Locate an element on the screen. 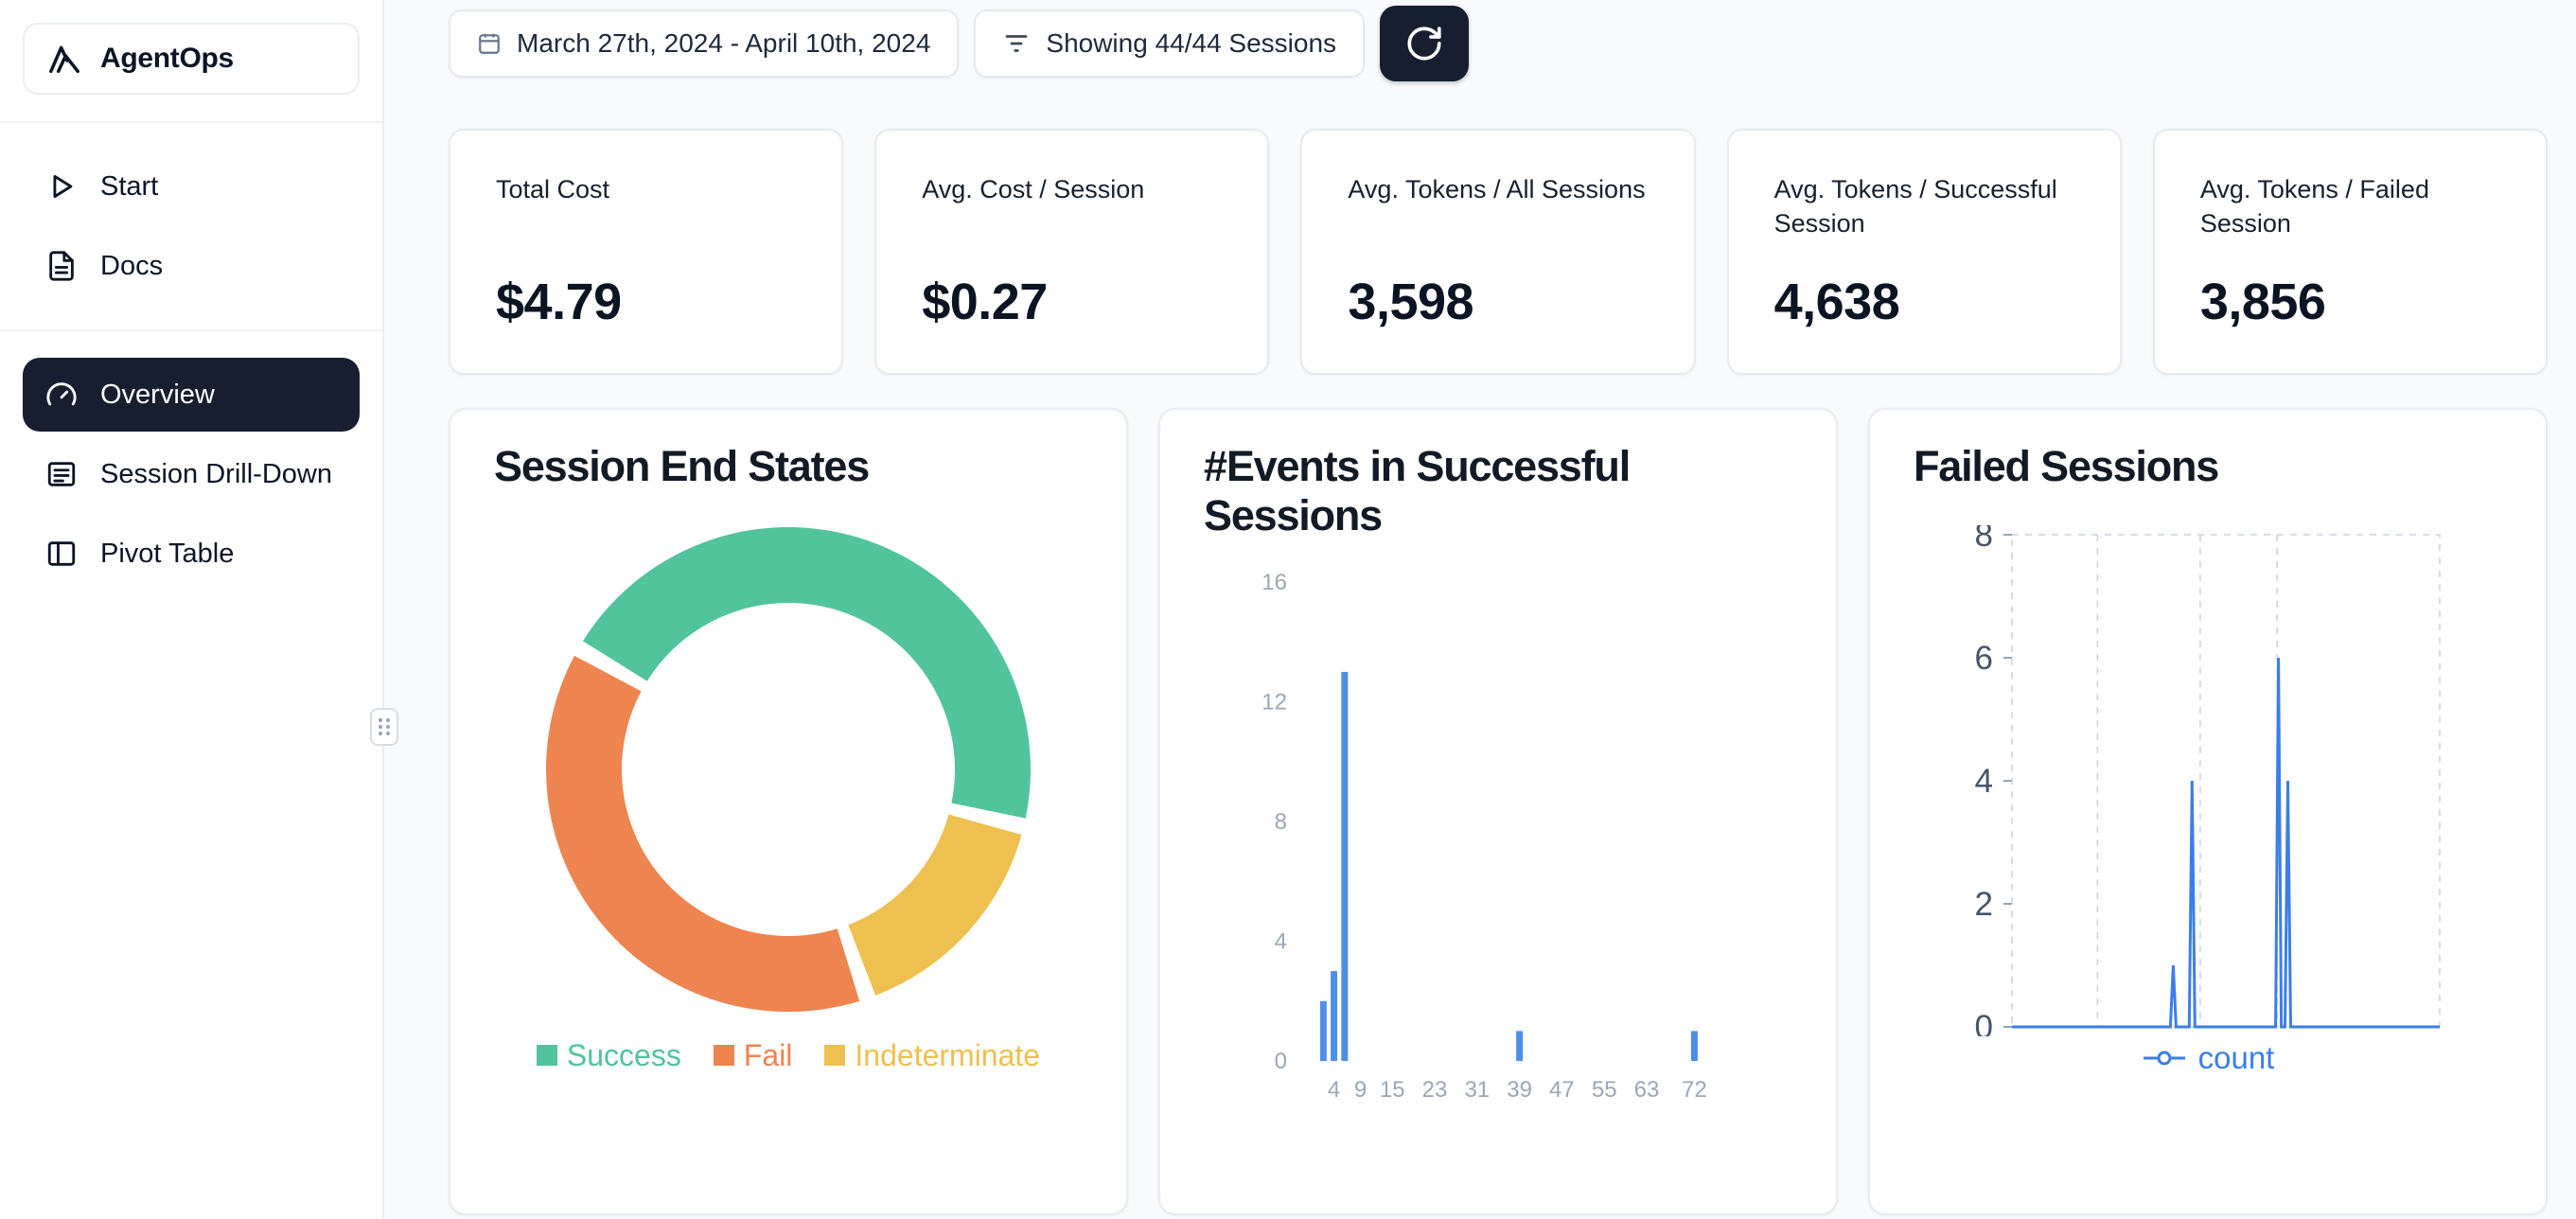 The height and width of the screenshot is (1219, 2576). stat-label: Total Cost is located at coordinates (553, 189).